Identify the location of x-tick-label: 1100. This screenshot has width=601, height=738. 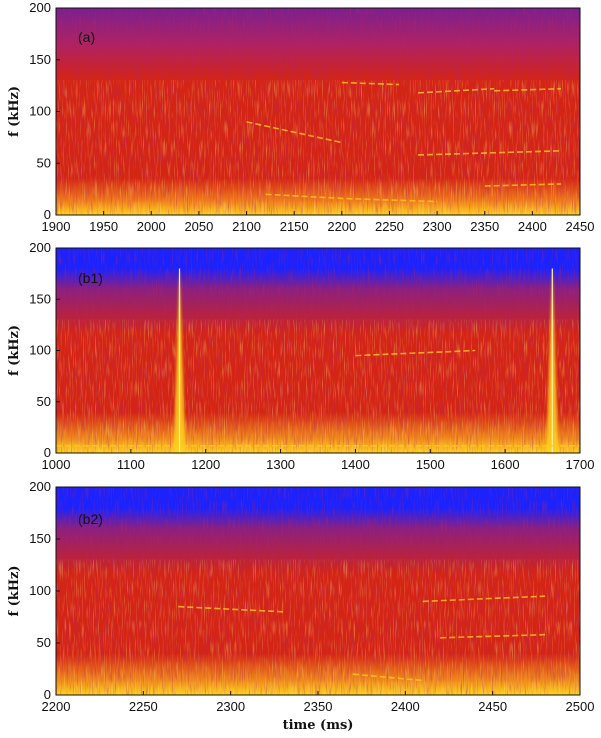
(131, 464).